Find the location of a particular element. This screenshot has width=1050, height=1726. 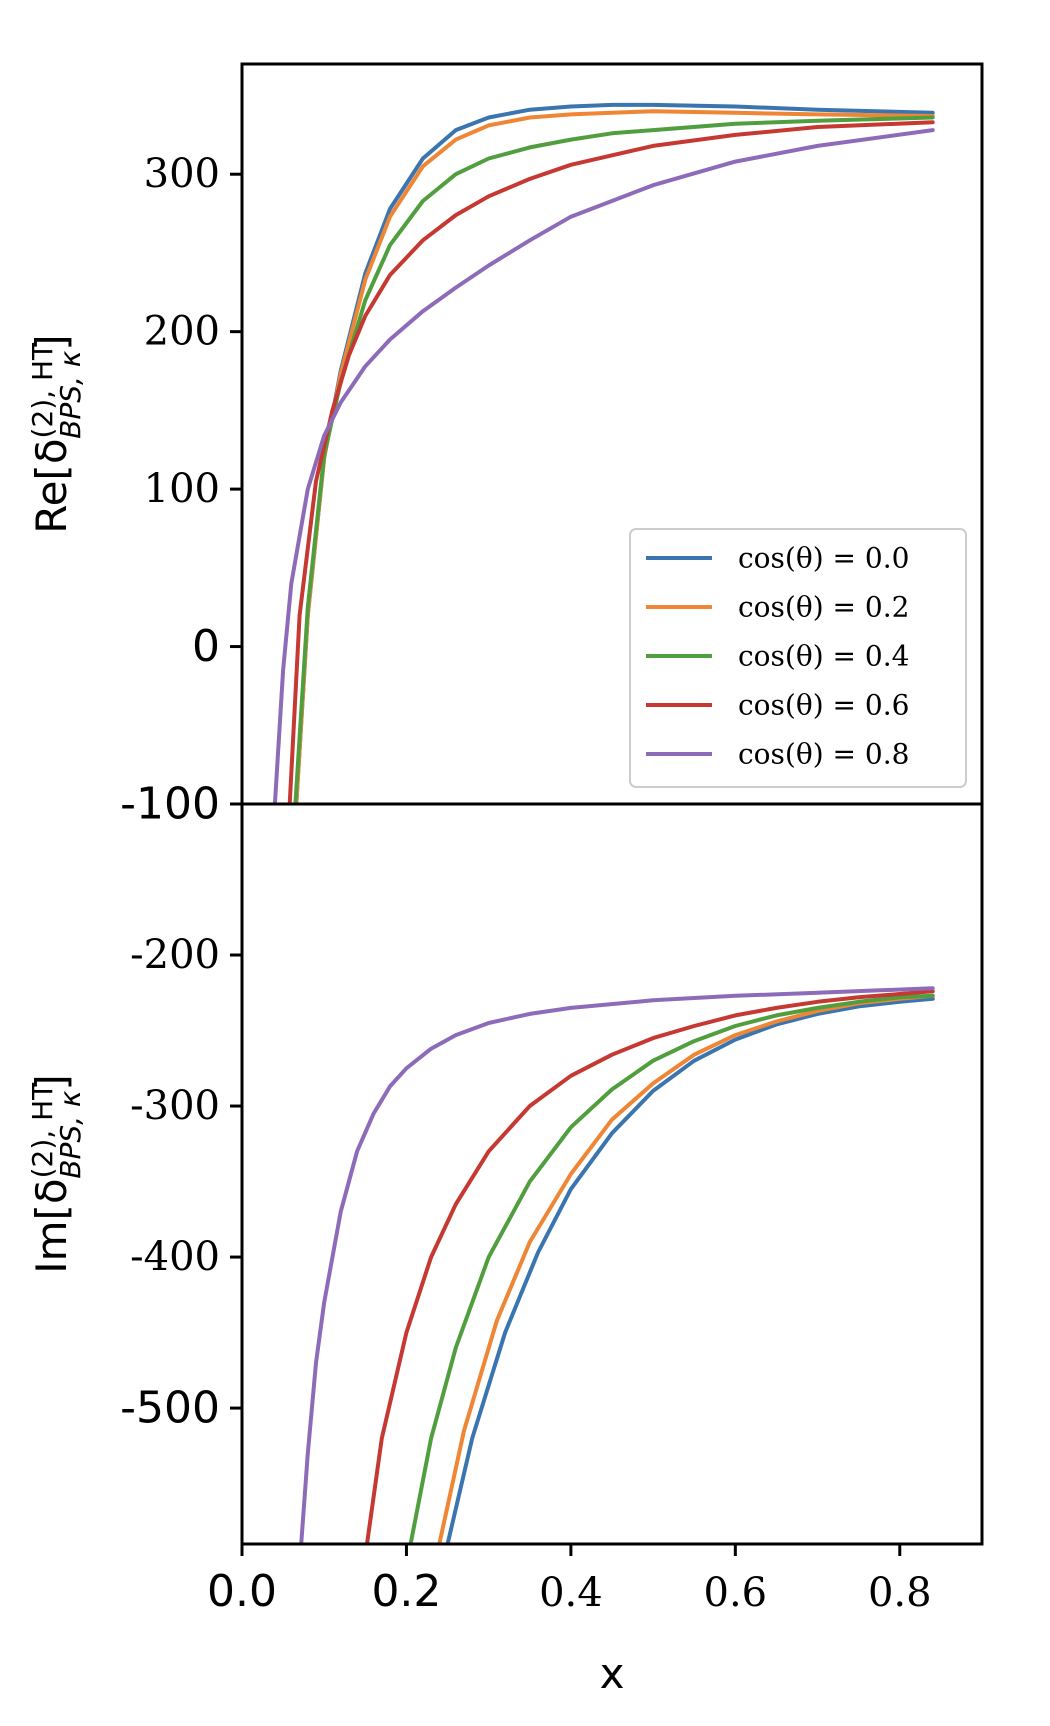

legend-label-0: cos(θ) = 0.0 is located at coordinates (823, 558).